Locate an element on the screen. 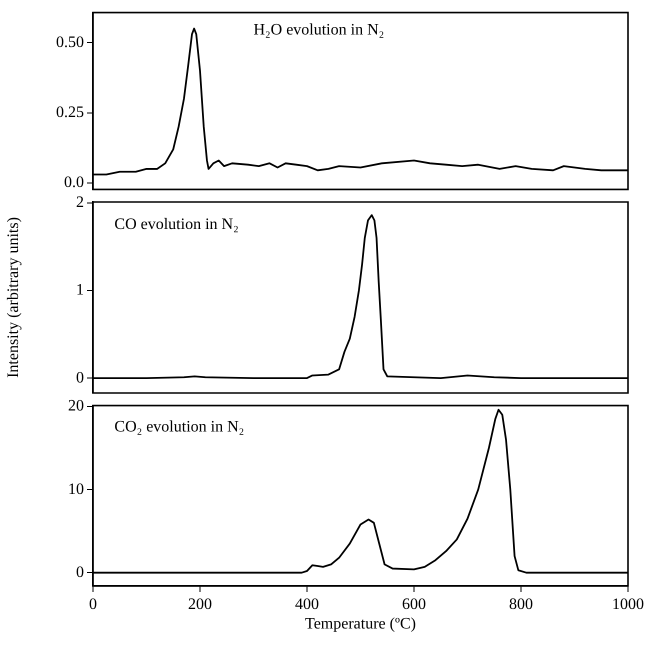 The height and width of the screenshot is (648, 648). annotation: CO evolution in N₂ is located at coordinates (176, 225).